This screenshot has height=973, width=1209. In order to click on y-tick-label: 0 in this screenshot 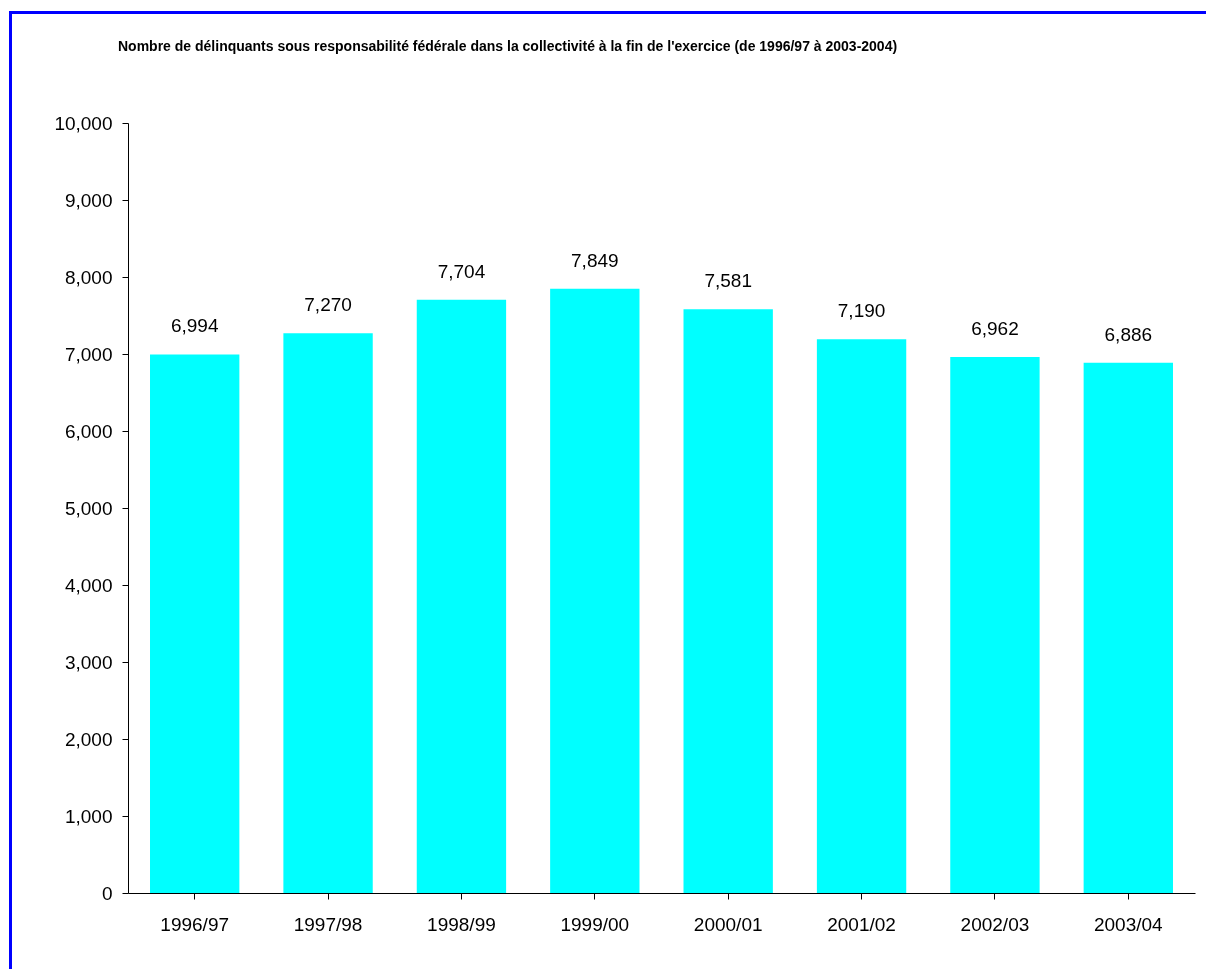, I will do `click(107, 893)`.